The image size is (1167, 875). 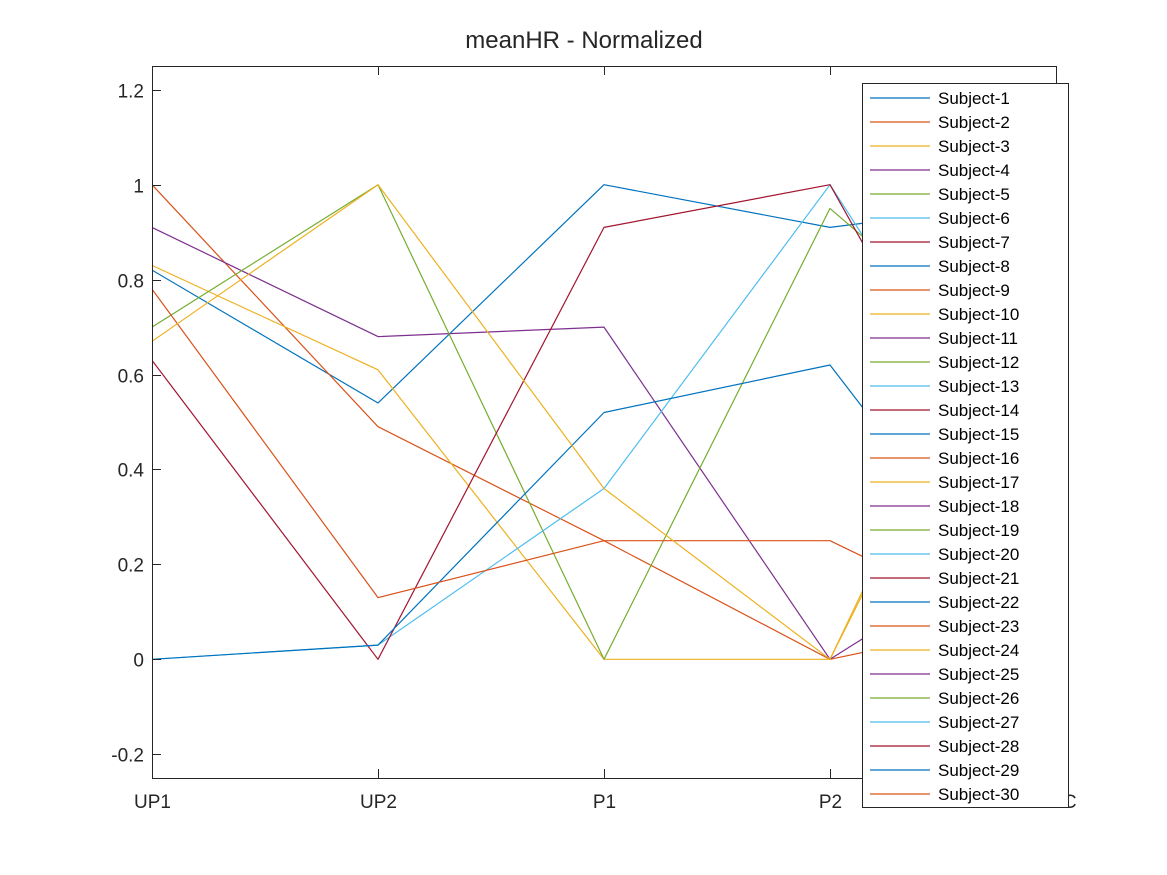 I want to click on legend-entry: Subject-11, so click(x=978, y=338).